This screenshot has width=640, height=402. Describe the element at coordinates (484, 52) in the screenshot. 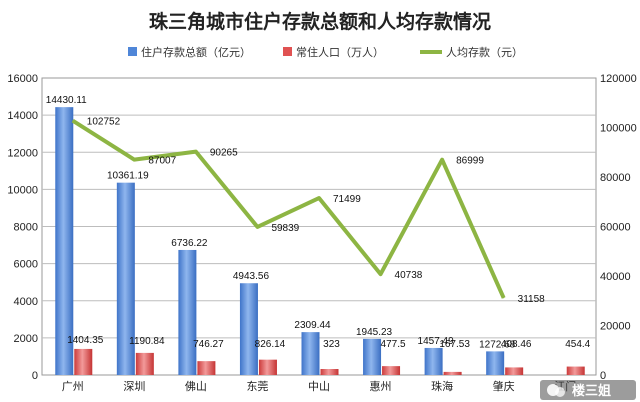

I see `legend-label: 人均存款（元）` at that location.